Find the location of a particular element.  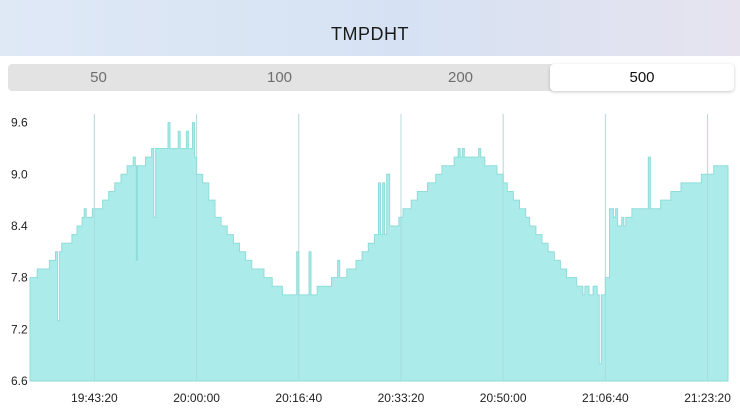

header-bar: TMPDHT is located at coordinates (370, 28).